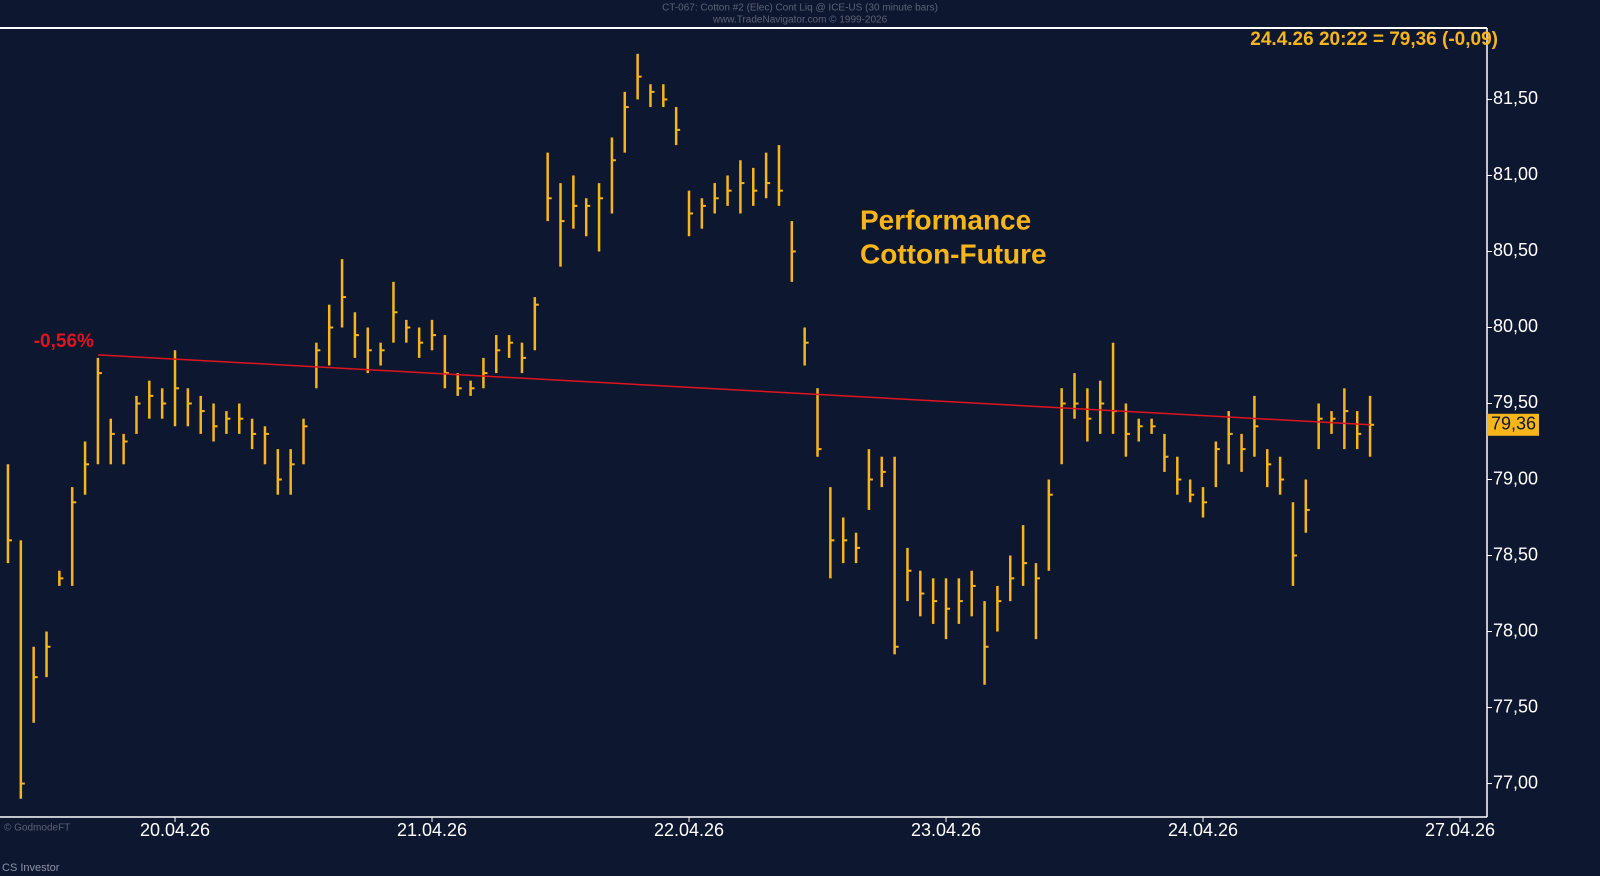  I want to click on trend-line, so click(734, 390).